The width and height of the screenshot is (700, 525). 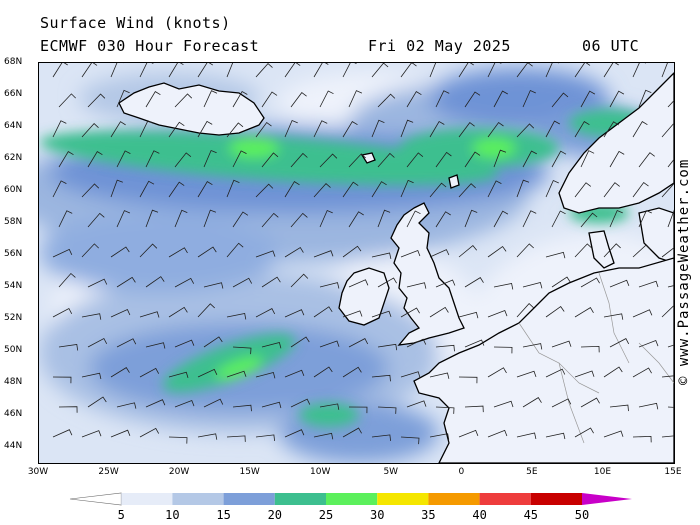 I want to click on colorbar-tick-label: 35, so click(x=428, y=515).